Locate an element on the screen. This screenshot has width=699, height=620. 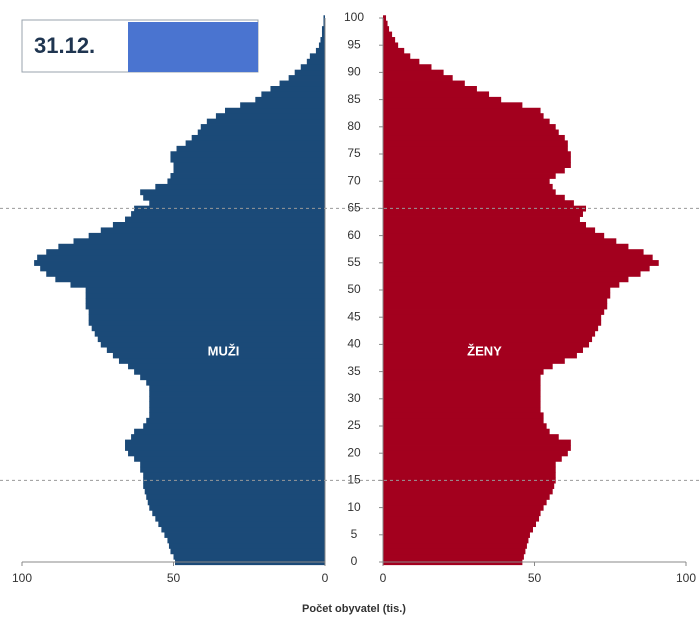
y-tick-label: 10 is located at coordinates (354, 507).